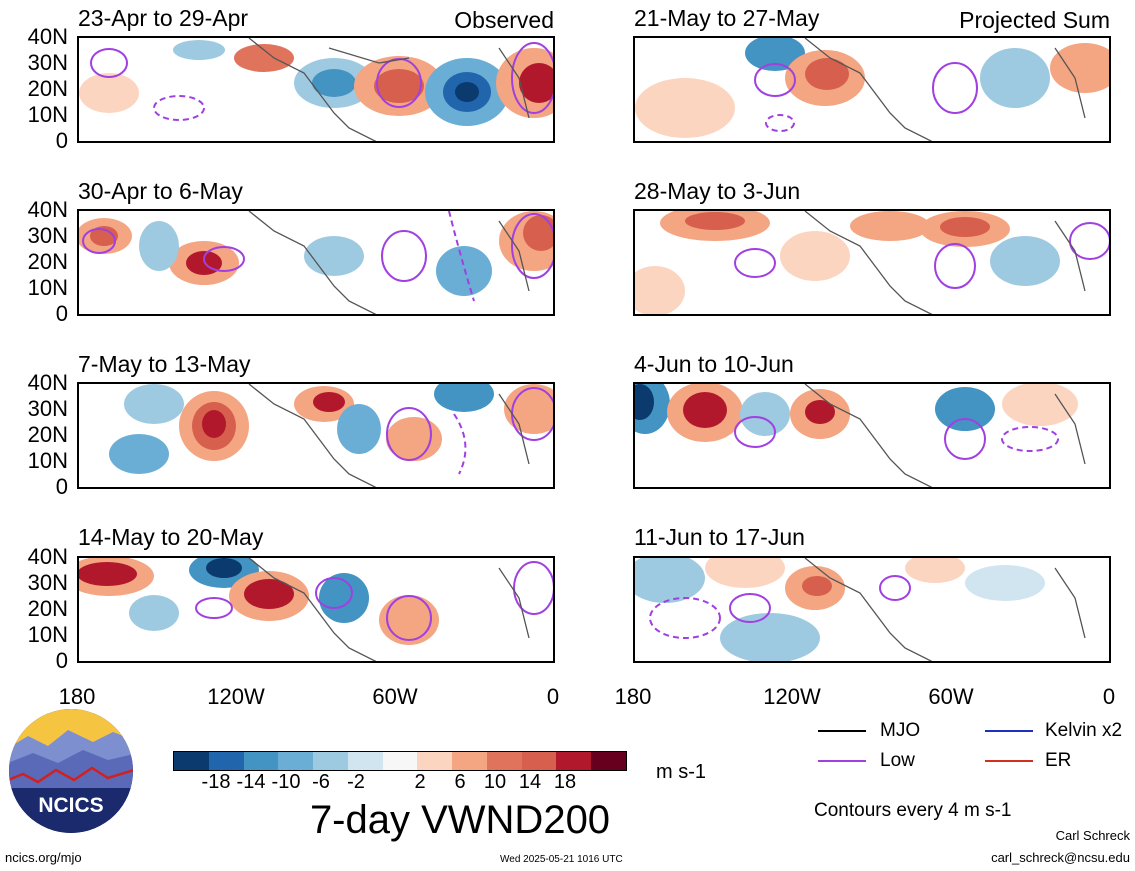 The image size is (1135, 871). Describe the element at coordinates (717, 191) in the screenshot. I see `panel-title: 28-May to 3-Jun` at that location.